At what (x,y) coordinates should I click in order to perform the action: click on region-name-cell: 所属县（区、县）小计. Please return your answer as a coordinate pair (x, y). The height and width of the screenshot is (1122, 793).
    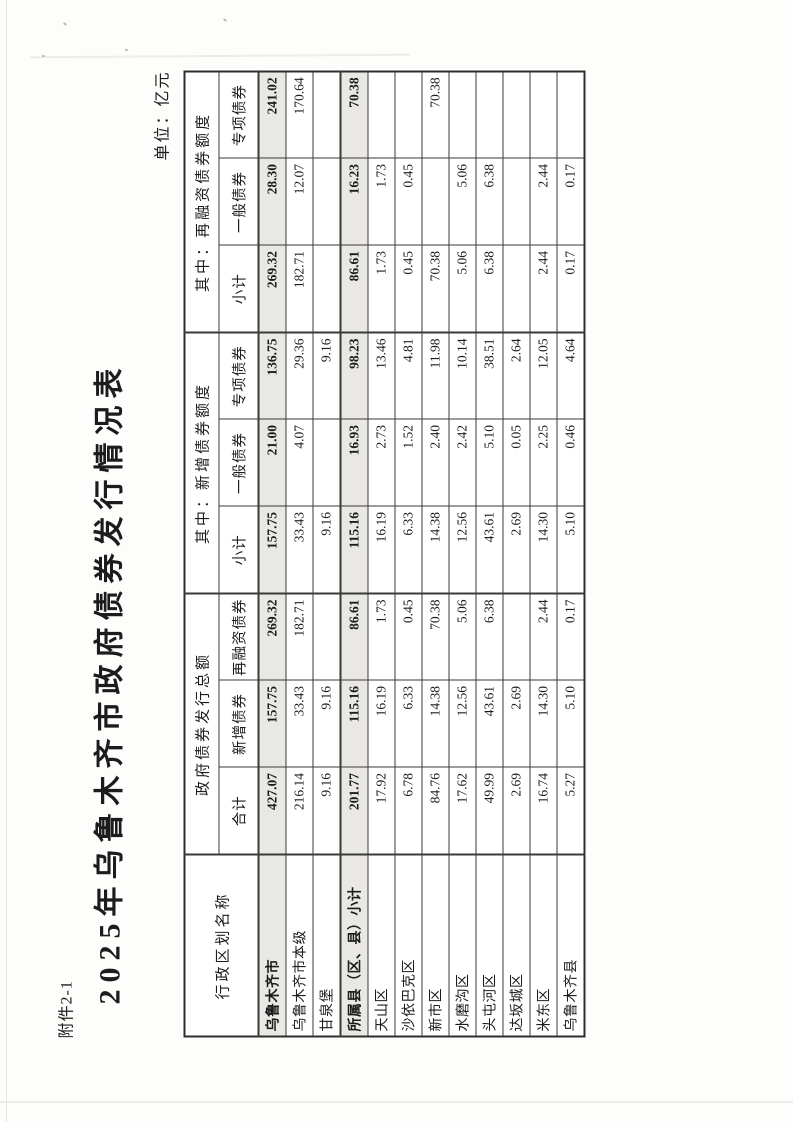
    Looking at the image, I should click on (354, 945).